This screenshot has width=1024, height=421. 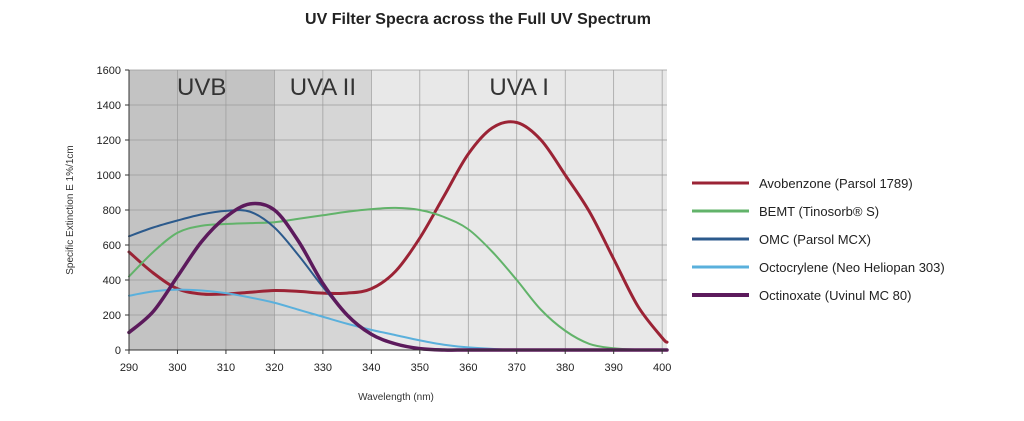 I want to click on x-tick-label: 350, so click(x=420, y=368).